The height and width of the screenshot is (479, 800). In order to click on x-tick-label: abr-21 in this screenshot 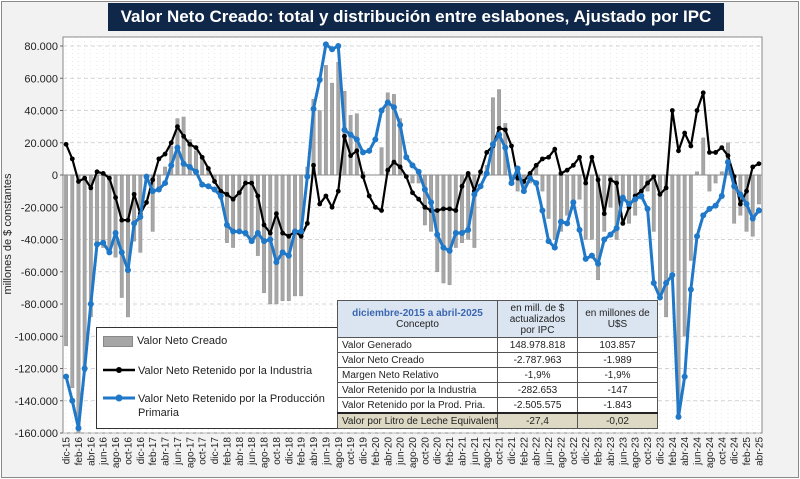, I will do `click(462, 451)`.